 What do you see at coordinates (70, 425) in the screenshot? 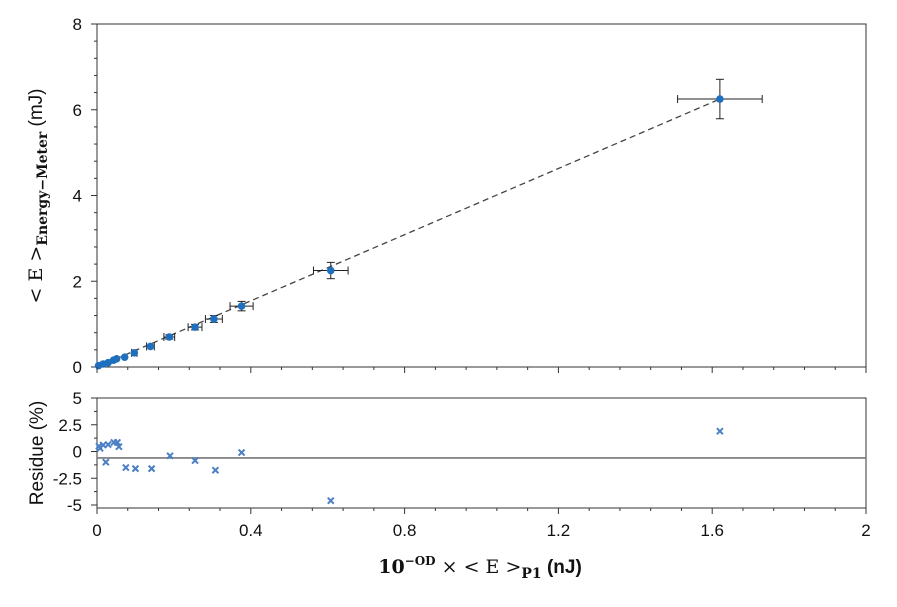
I see `residue-y-tick-label: 2.5` at bounding box center [70, 425].